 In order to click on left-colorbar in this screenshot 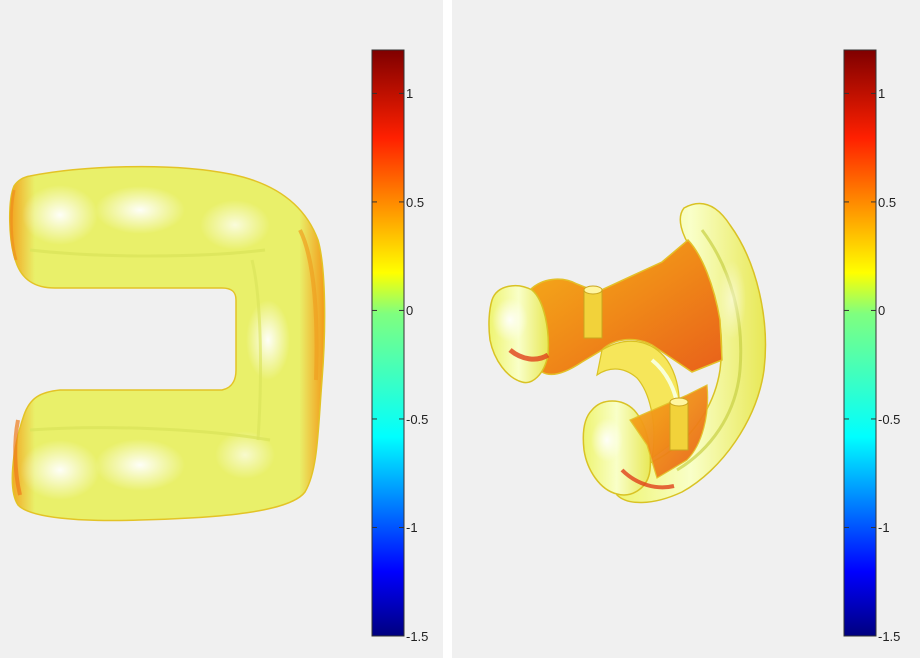, I will do `click(388, 343)`.